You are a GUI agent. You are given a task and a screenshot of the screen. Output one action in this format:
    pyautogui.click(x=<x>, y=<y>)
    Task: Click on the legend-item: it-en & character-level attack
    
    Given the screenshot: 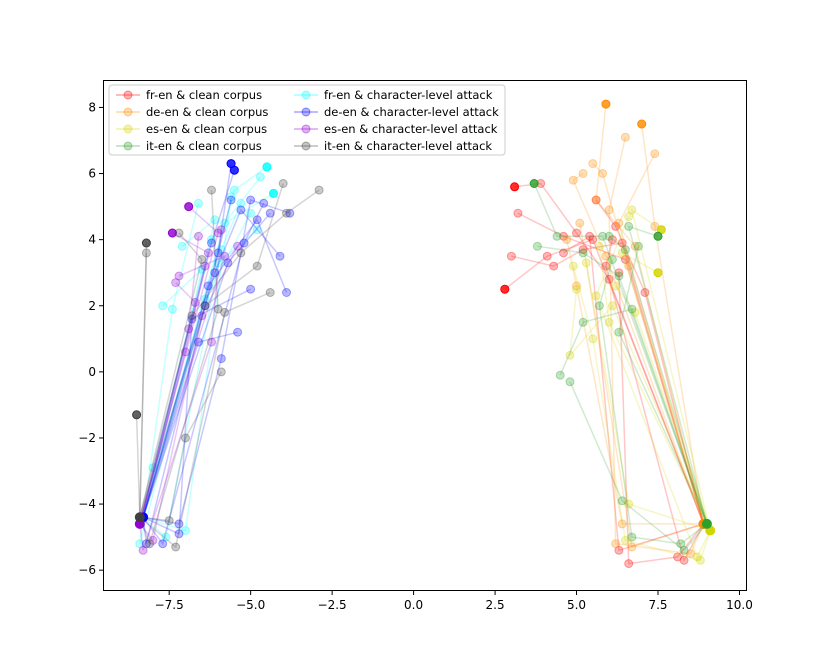 What is the action you would take?
    pyautogui.click(x=393, y=146)
    